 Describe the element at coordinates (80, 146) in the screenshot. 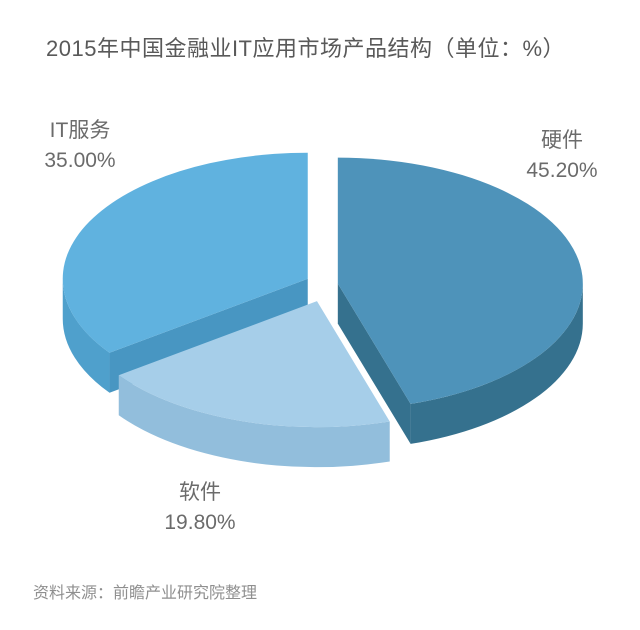

I see `slice-label-it-services: IT服务 35.00%` at that location.